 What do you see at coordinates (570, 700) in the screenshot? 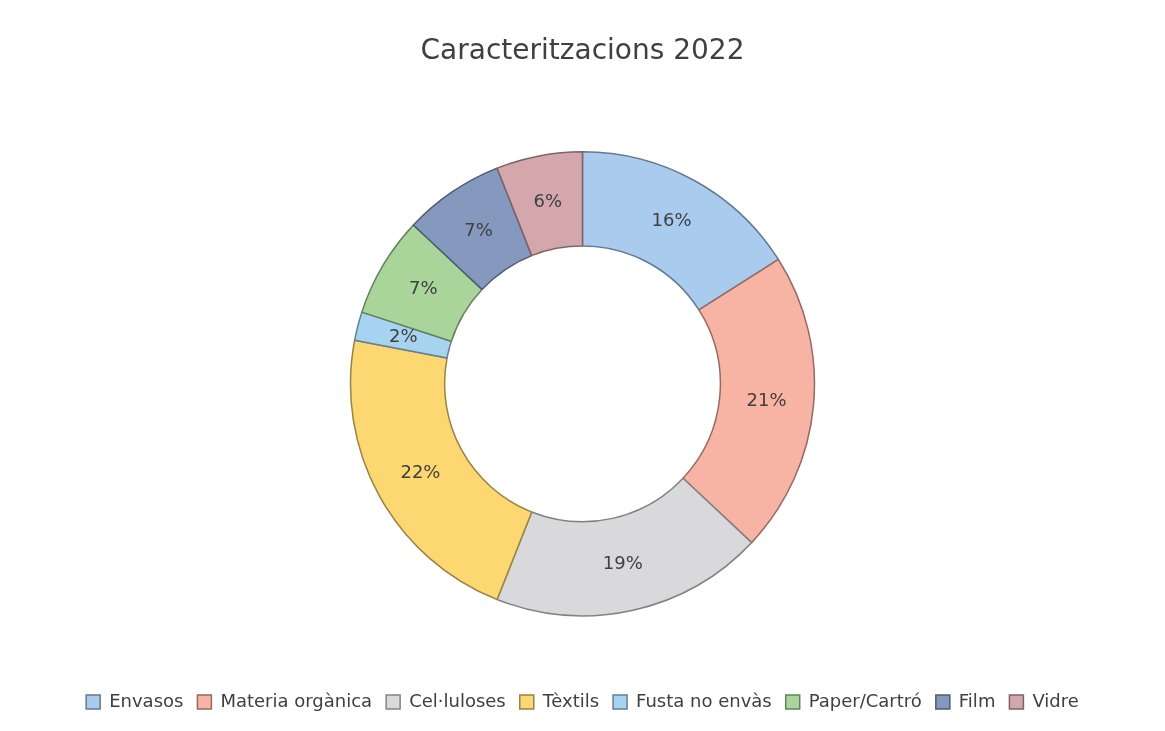
I see `legend-label: Tèxtils` at bounding box center [570, 700].